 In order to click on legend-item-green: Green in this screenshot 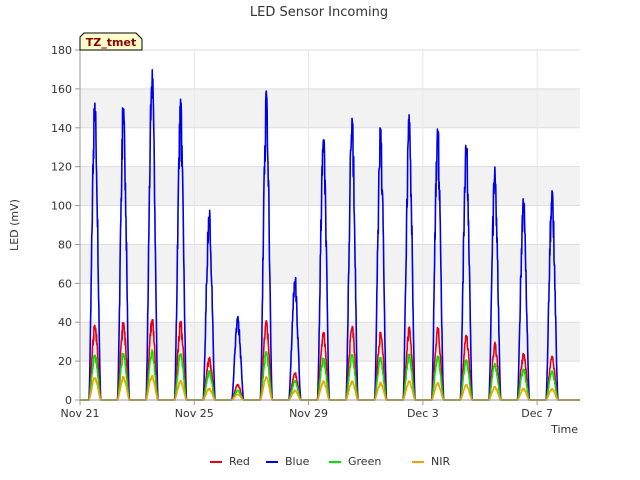, I will do `click(355, 461)`.